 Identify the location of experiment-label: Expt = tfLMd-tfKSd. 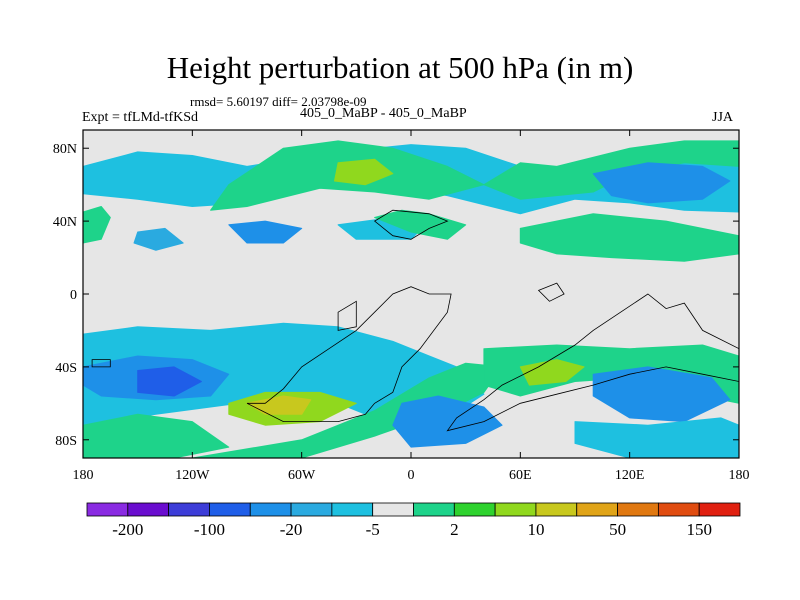
(140, 117).